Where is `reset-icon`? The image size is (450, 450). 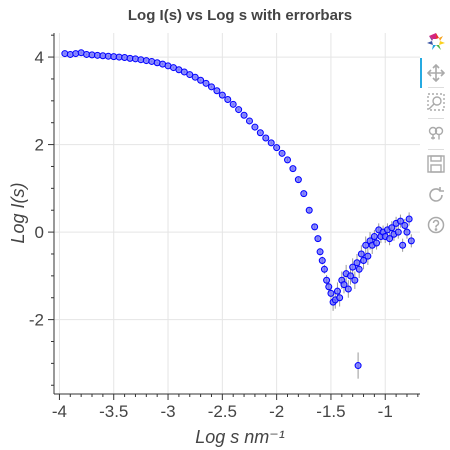
reset-icon is located at coordinates (436, 195).